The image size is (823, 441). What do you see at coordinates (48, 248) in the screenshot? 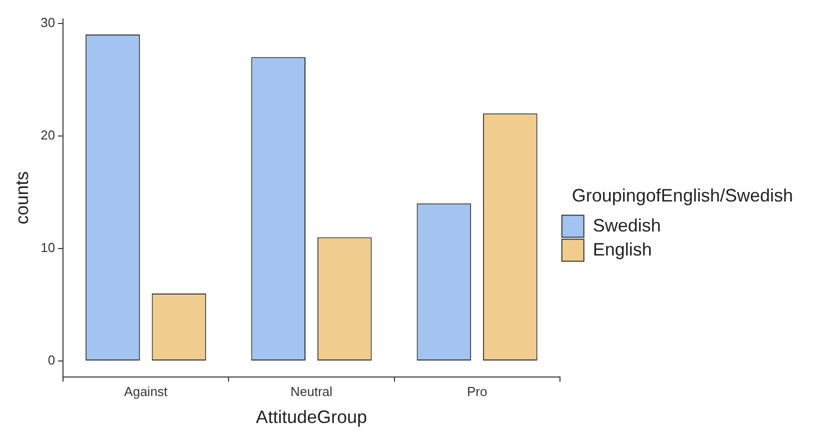
I see `y-tick-label: 10` at bounding box center [48, 248].